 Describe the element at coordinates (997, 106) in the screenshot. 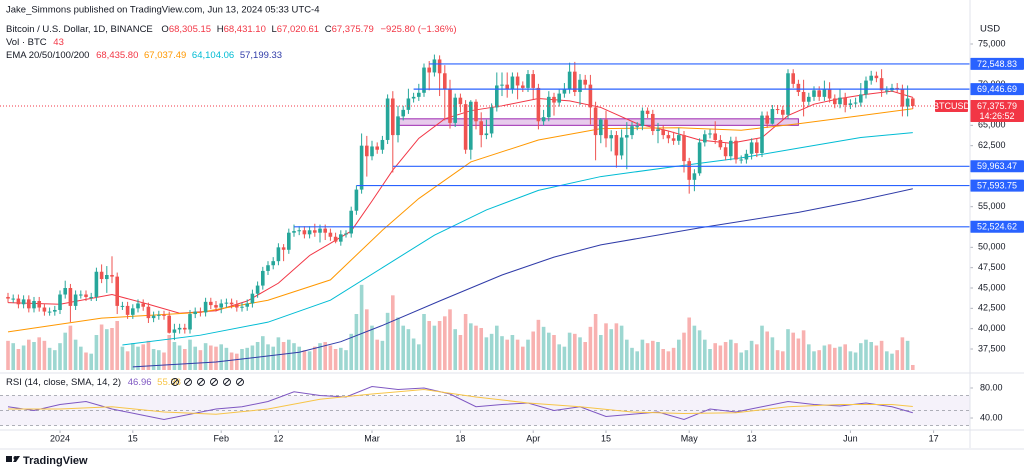

I see `price-tag-label: 67,375.79` at that location.